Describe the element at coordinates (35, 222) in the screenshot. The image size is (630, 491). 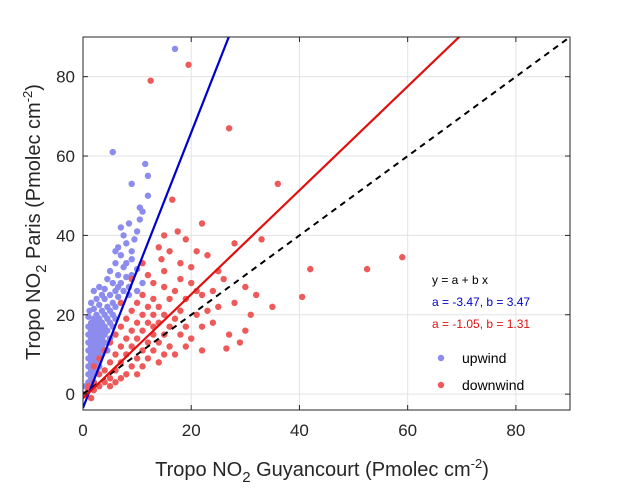
I see `y-axis-label: Tropo NO2 Paris (Pmolec cm-2)` at that location.